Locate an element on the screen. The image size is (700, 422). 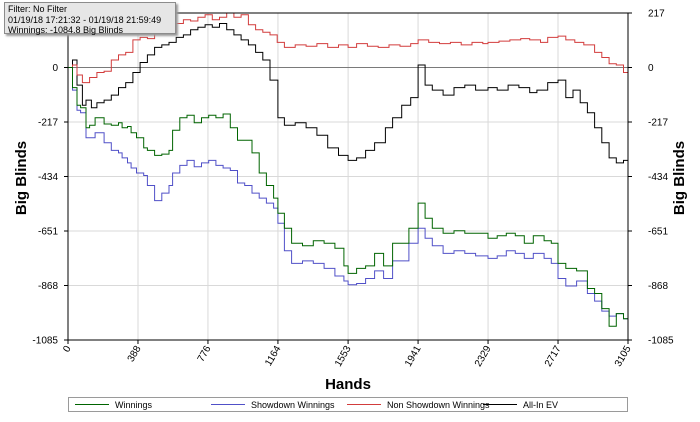
legend-item-winnings: Winnings is located at coordinates (113, 404).